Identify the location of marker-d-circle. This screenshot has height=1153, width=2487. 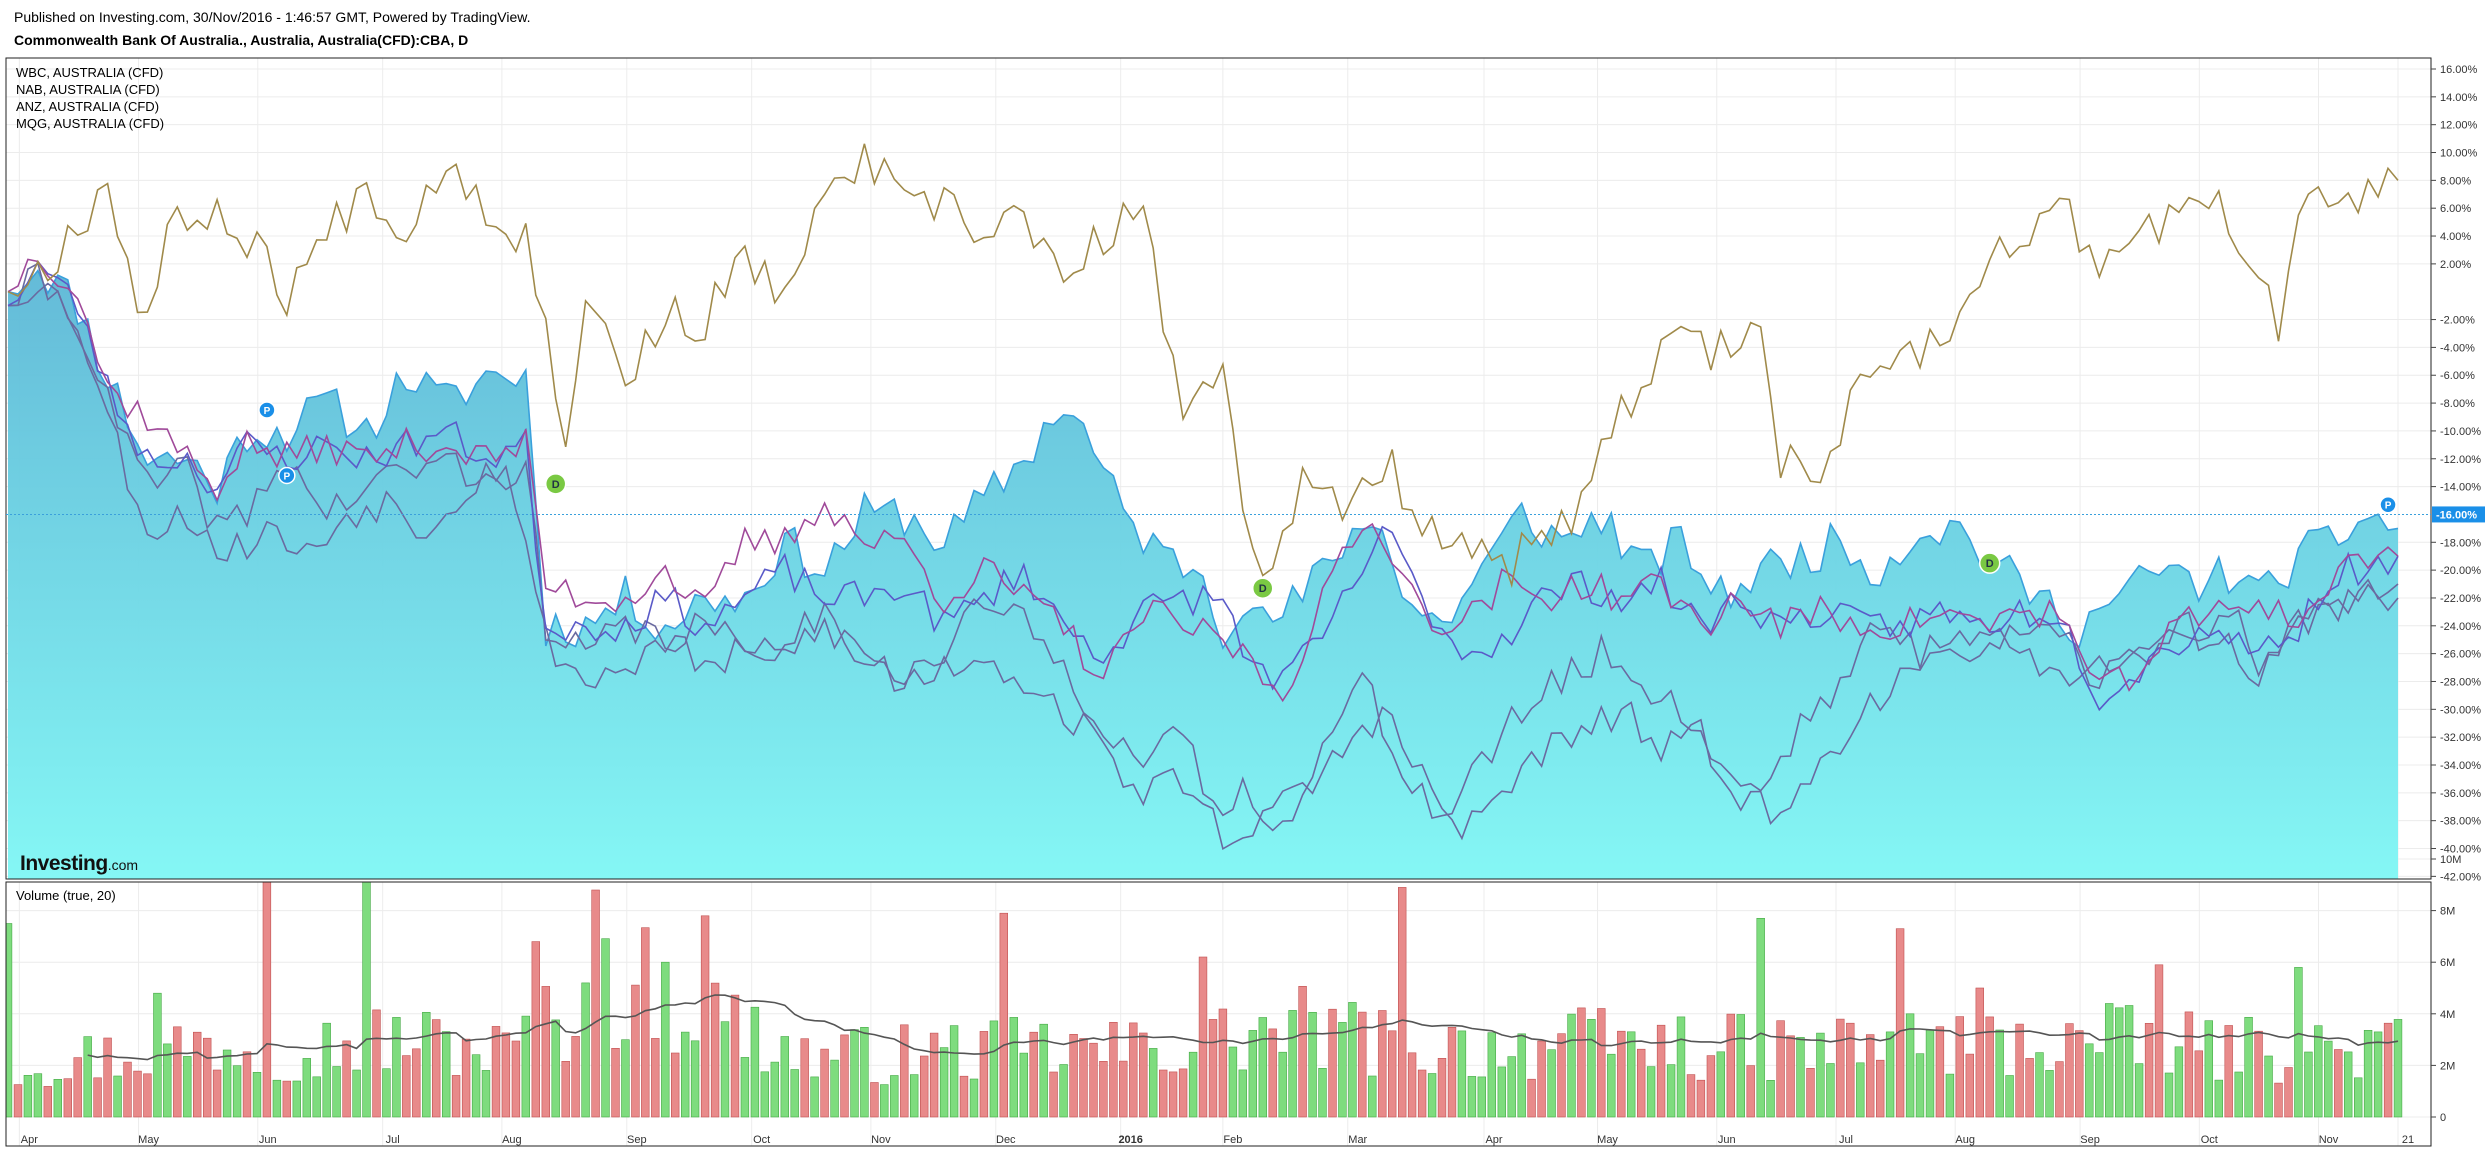
(1989, 563).